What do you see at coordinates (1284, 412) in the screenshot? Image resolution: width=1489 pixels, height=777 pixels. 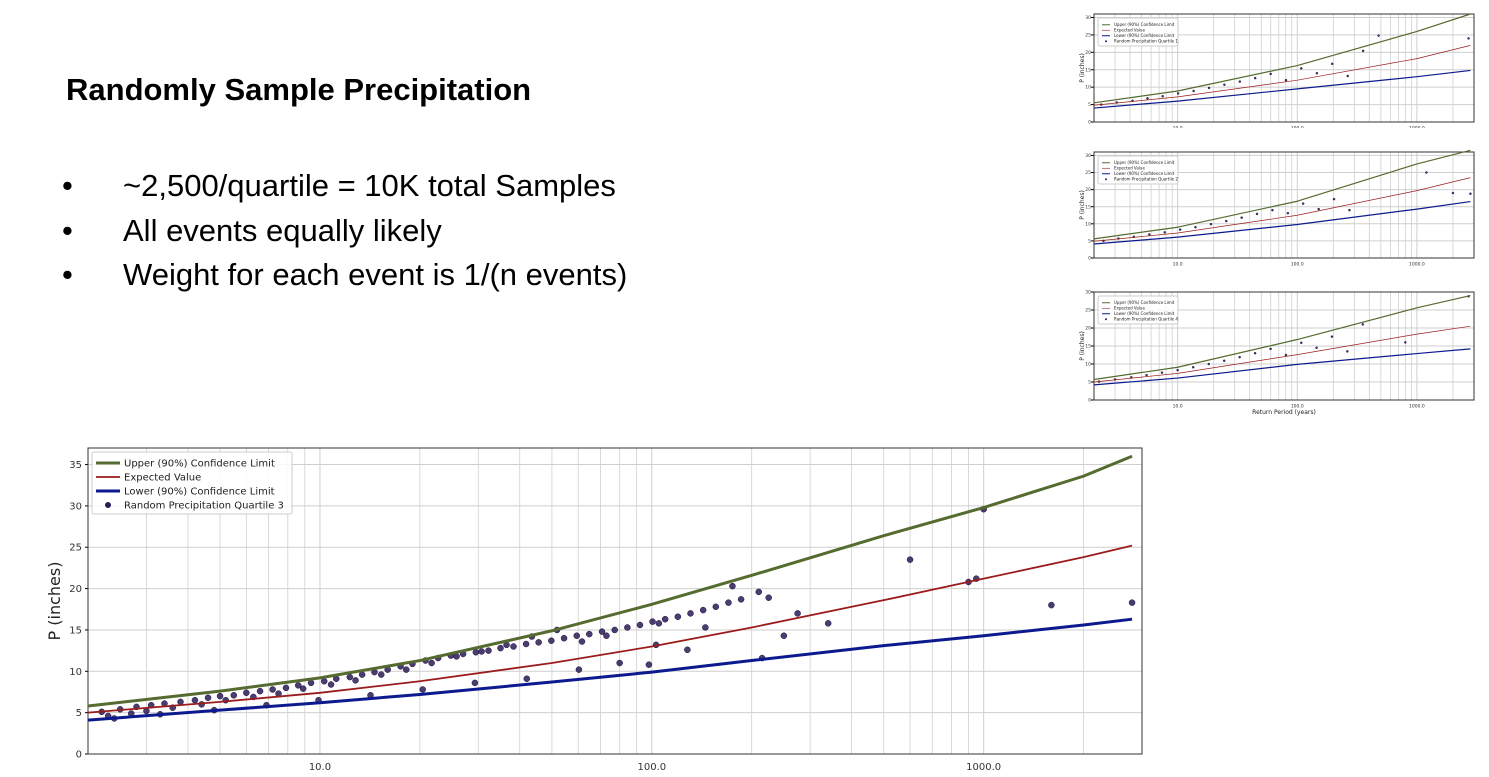 I see `x-axis-label: Return Period (years)` at bounding box center [1284, 412].